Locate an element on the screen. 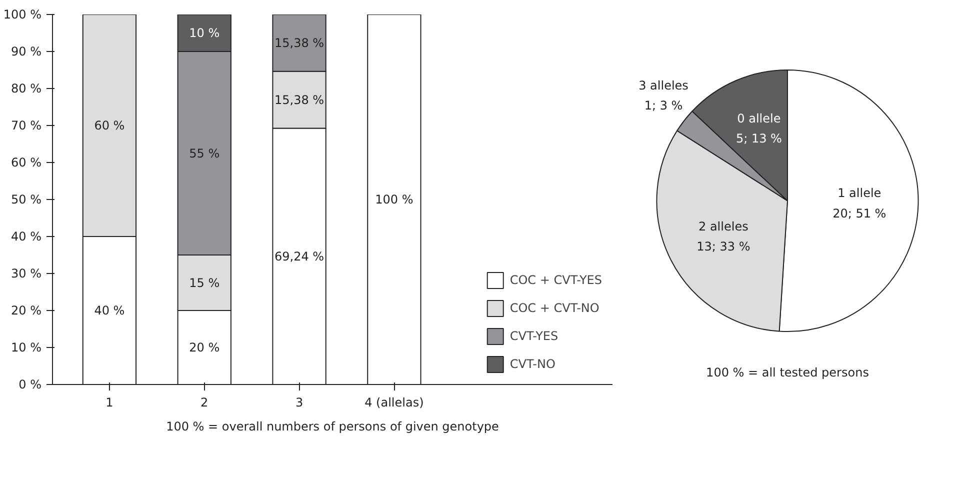  data-label: 60 % is located at coordinates (109, 125).